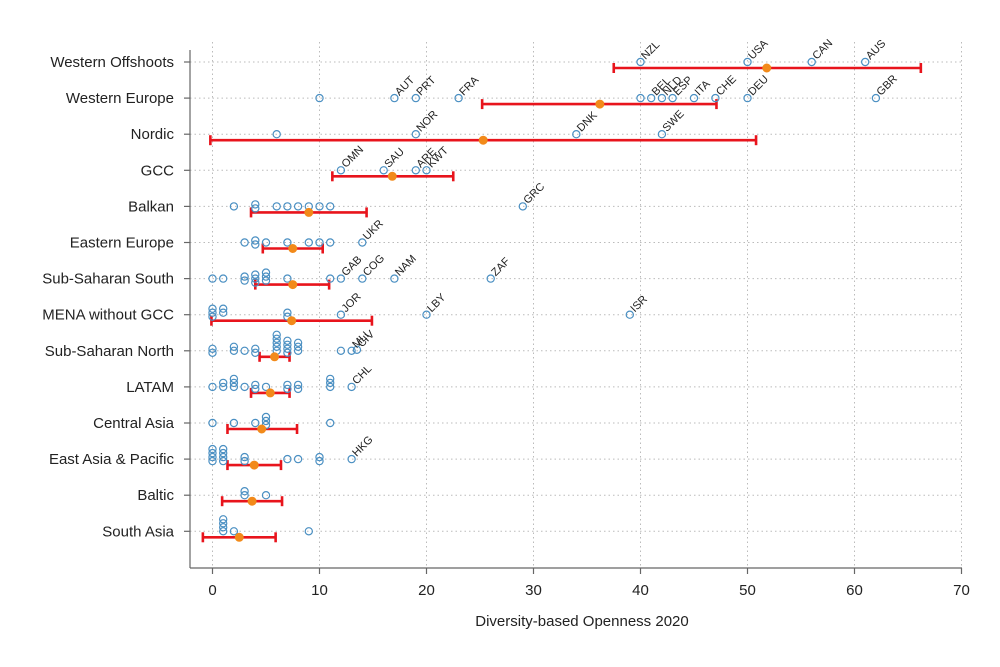 This screenshot has width=1000, height=667. Describe the element at coordinates (589, 590) in the screenshot. I see `x-tick-labels: 0 10 20 30 40 50 60 70` at that location.